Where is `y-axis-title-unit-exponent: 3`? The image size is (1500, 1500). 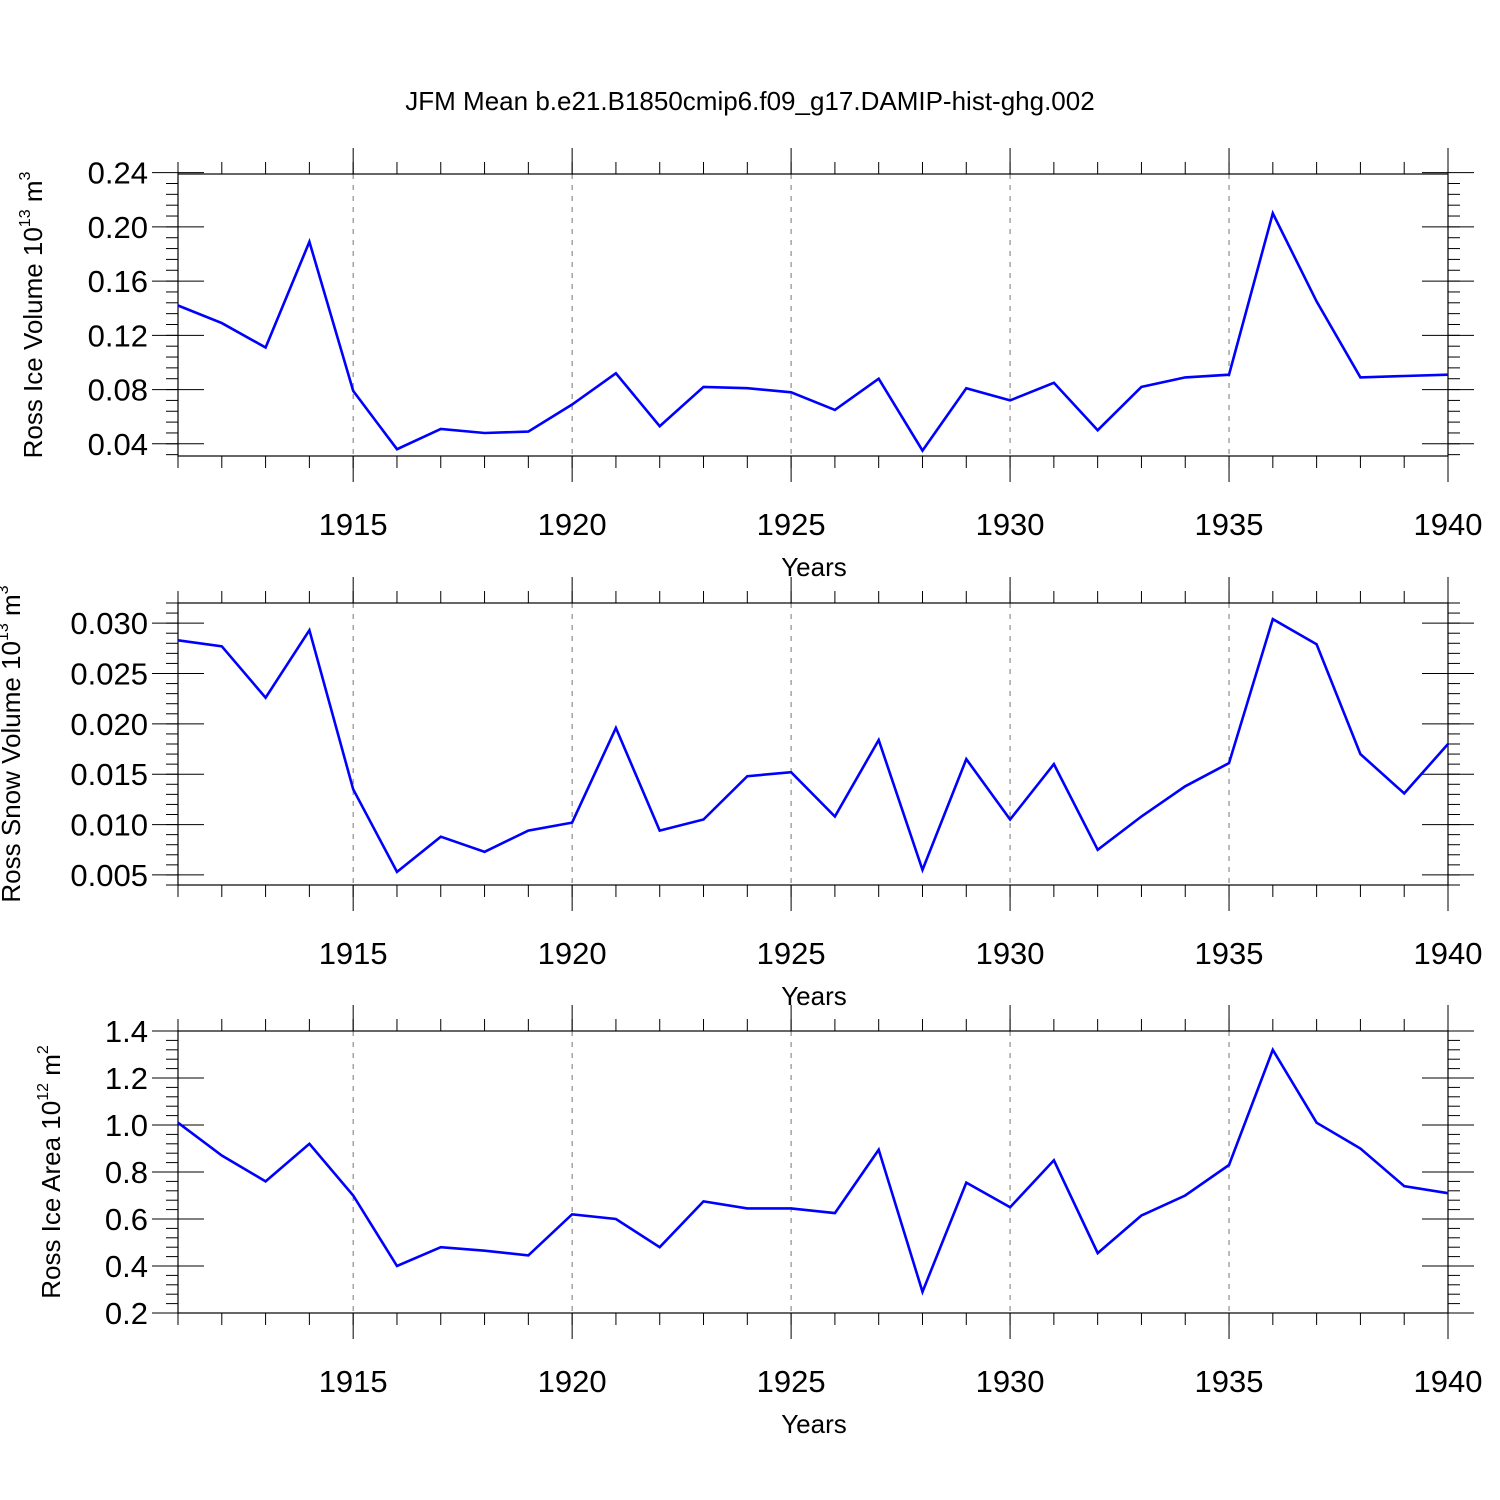 y-axis-title-unit-exponent: 3 is located at coordinates (25, 175).